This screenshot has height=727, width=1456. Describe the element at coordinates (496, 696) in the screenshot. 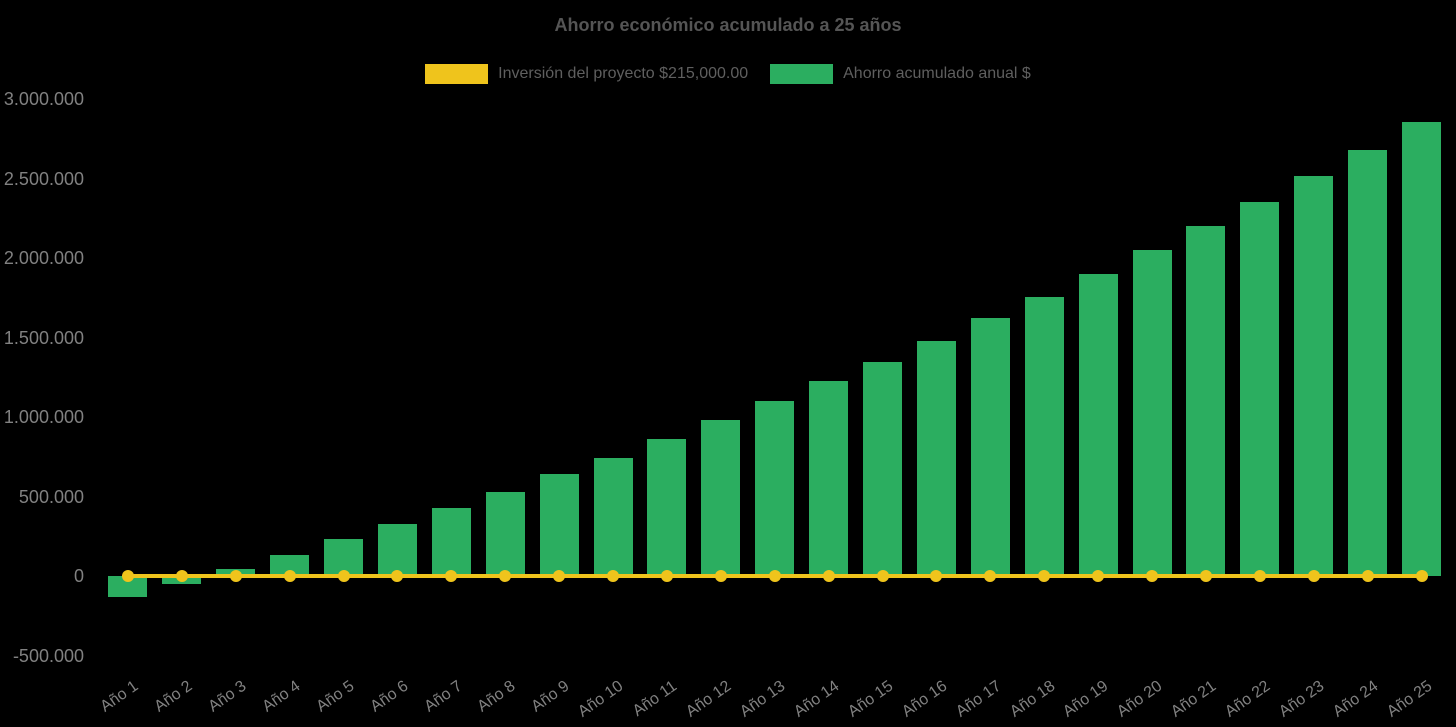

I see `x-axis-tick-label: Año 8` at that location.